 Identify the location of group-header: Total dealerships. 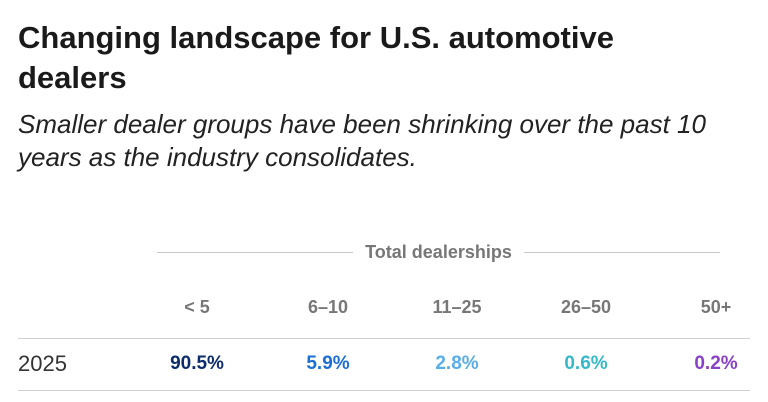
(438, 252).